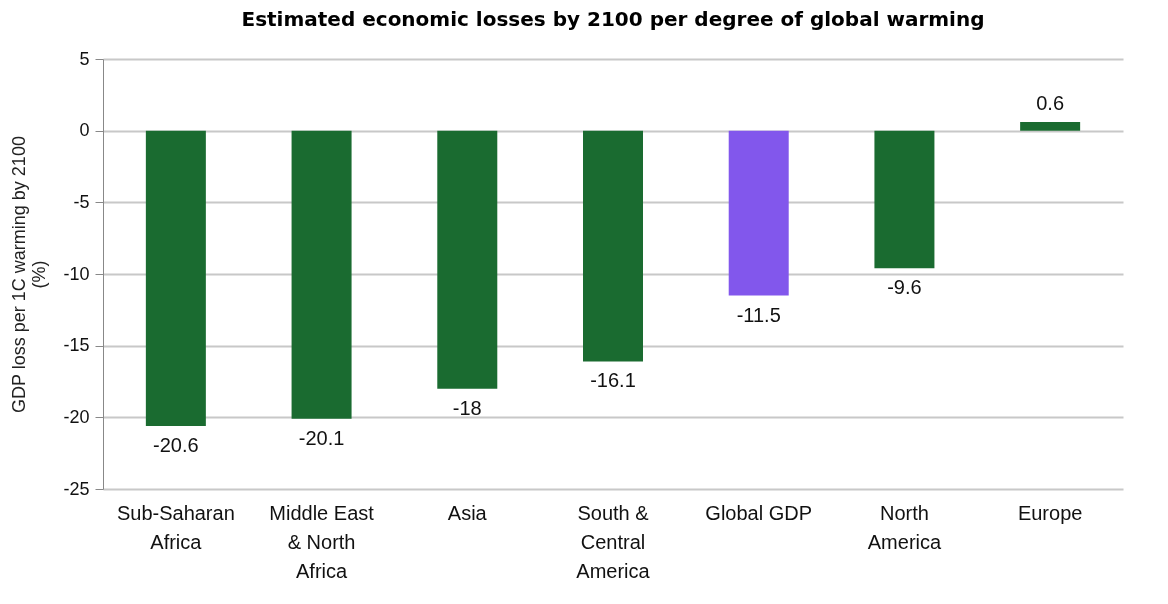  What do you see at coordinates (613, 380) in the screenshot?
I see `data-label: -16.1` at bounding box center [613, 380].